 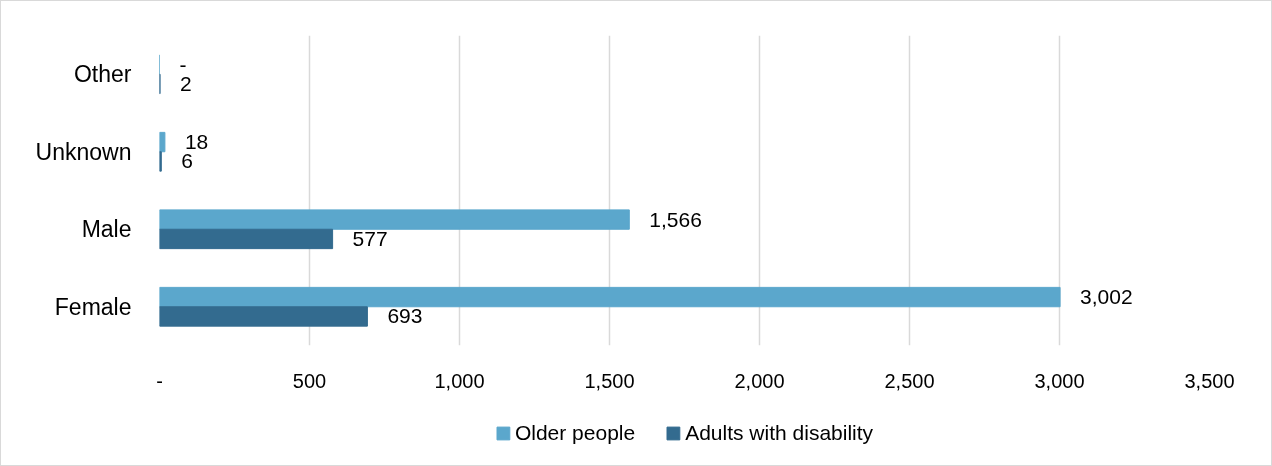 What do you see at coordinates (83, 151) in the screenshot?
I see `y-tick-label: Unknown` at bounding box center [83, 151].